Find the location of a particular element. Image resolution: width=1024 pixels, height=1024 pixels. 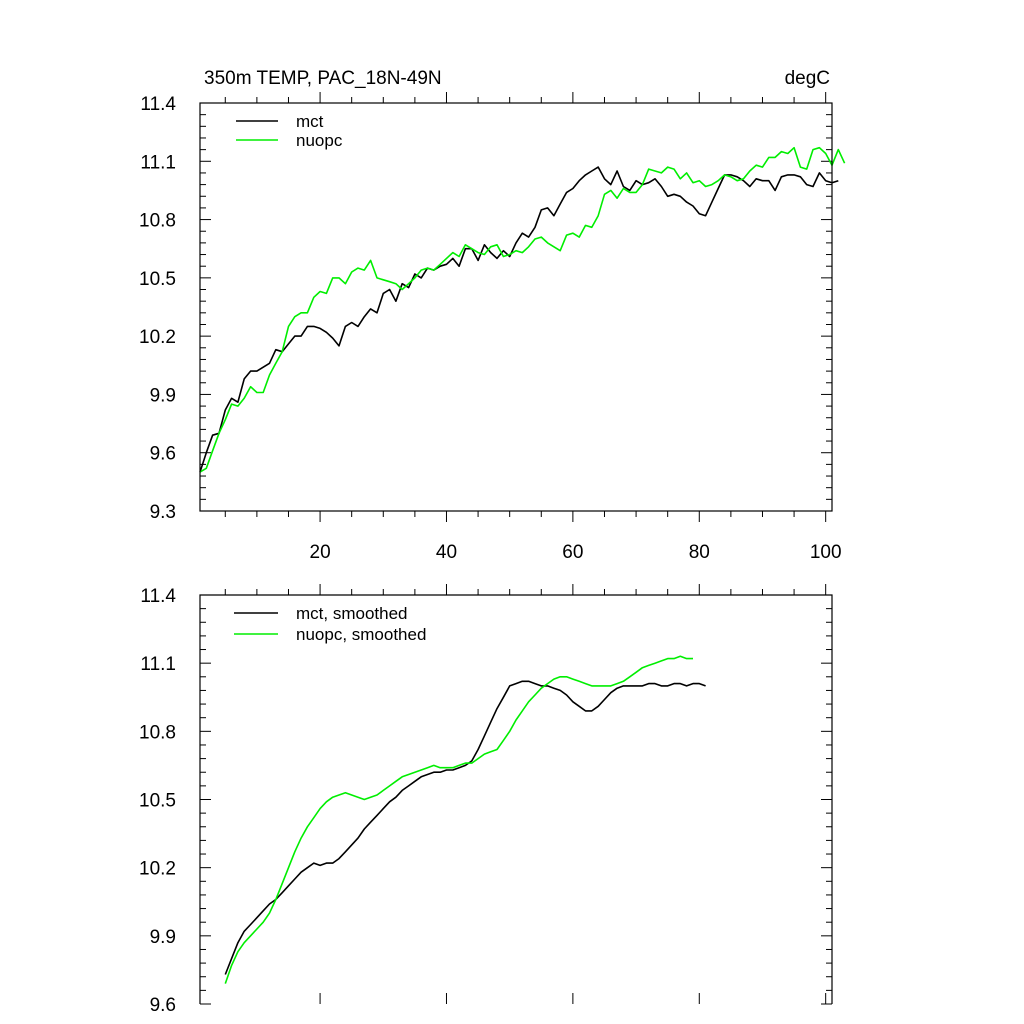

chart-title-units: degC is located at coordinates (807, 78).